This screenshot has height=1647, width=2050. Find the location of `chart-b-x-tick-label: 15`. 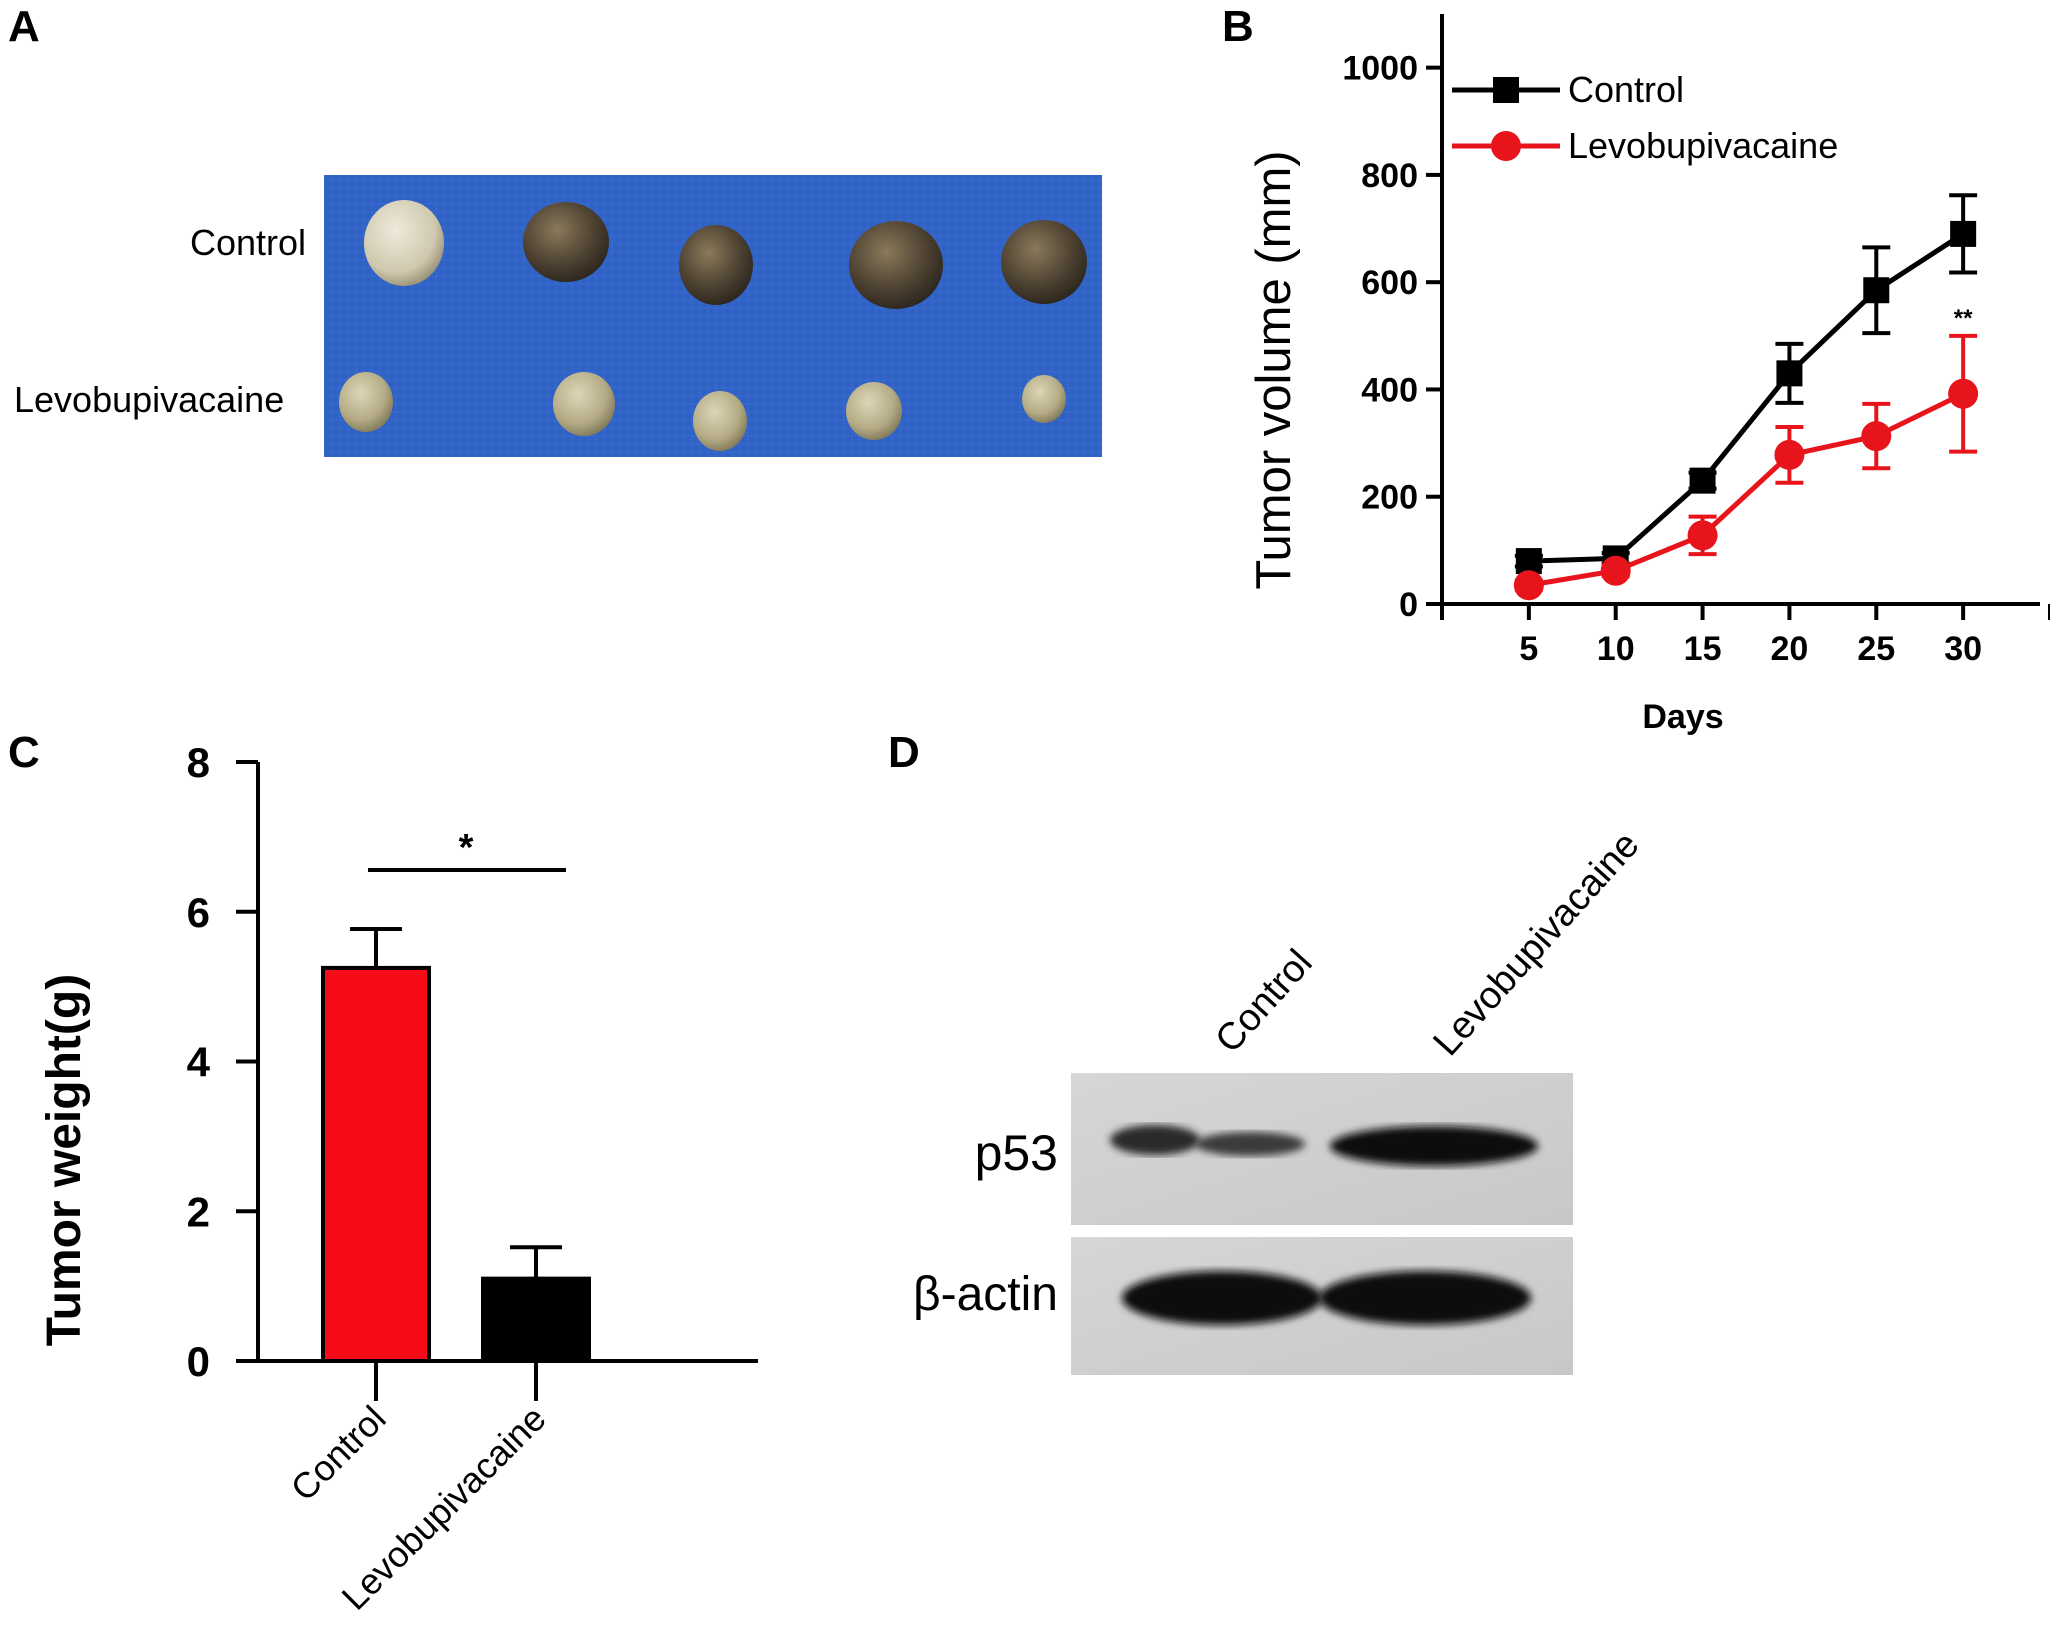

chart-b-x-tick-label: 15 is located at coordinates (1703, 649).